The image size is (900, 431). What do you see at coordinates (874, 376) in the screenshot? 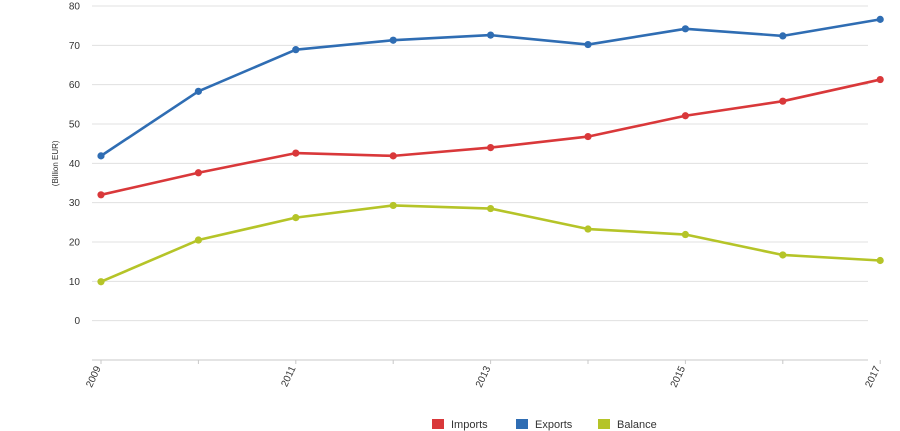
I see `x-tick-label: 2017` at bounding box center [874, 376].